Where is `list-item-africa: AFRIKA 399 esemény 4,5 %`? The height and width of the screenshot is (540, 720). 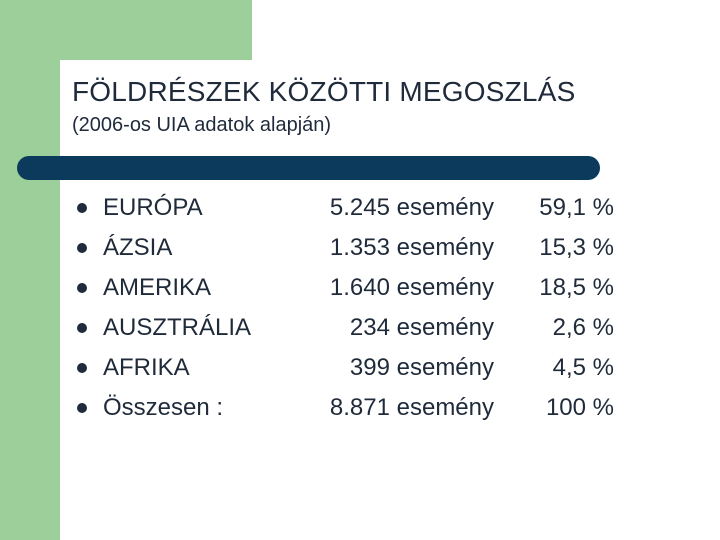
list-item-africa: AFRIKA 399 esemény 4,5 % is located at coordinates (360, 368).